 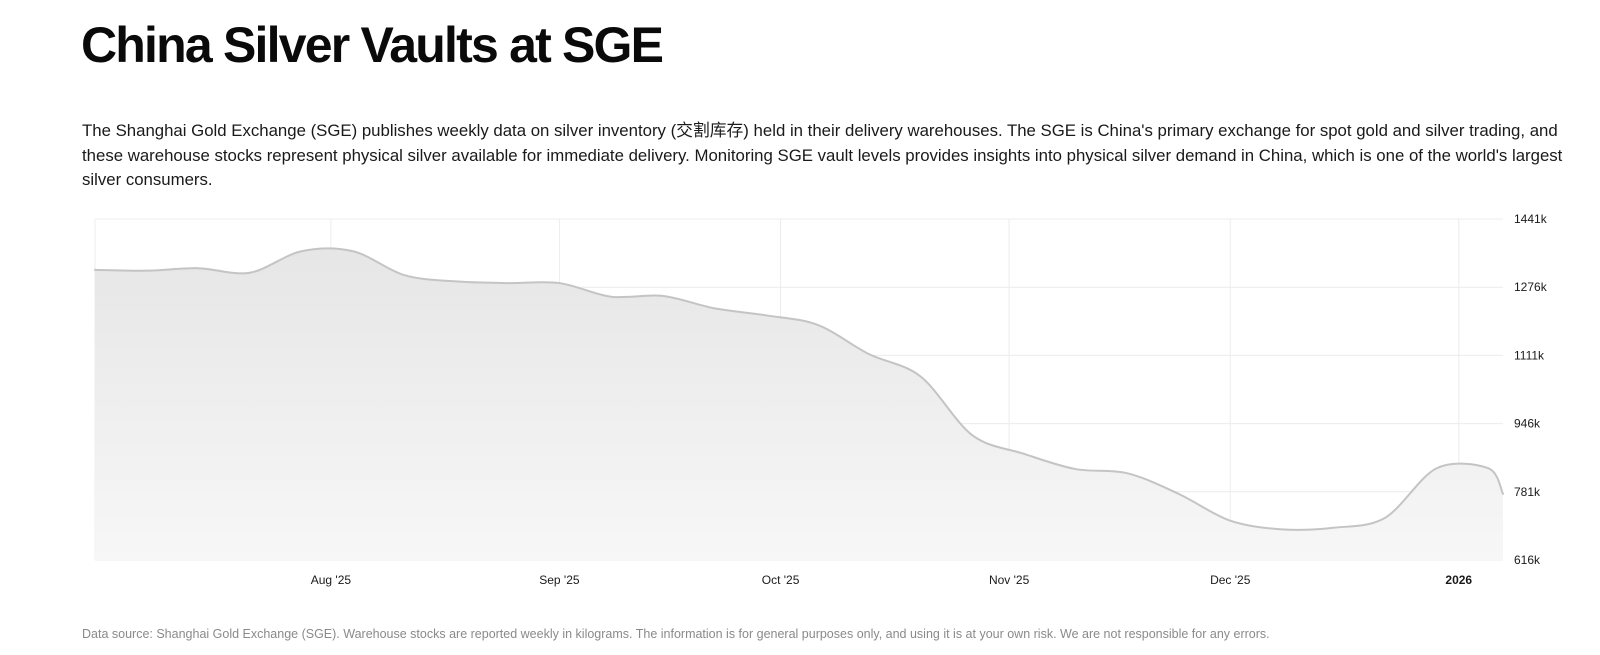 I want to click on y-tick-label: 781k, so click(x=1527, y=492).